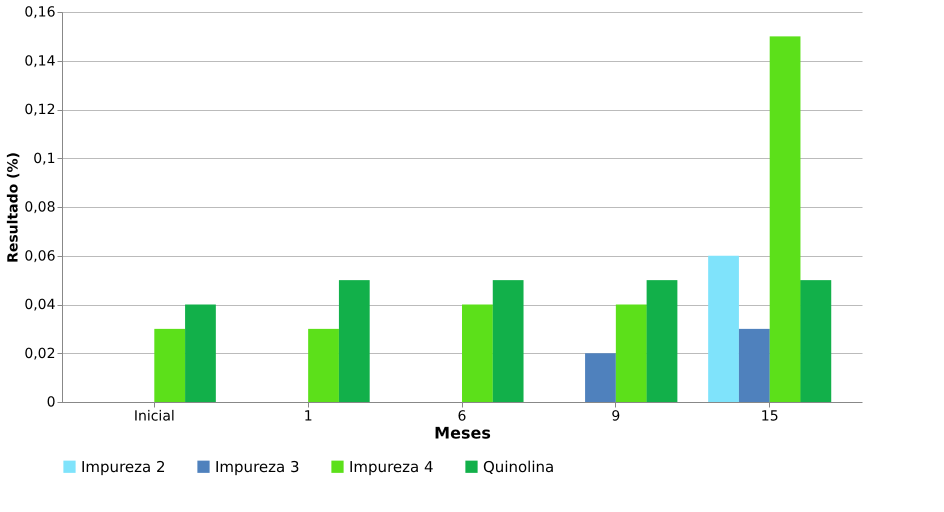  Describe the element at coordinates (462, 433) in the screenshot. I see `x-axis-title: Meses` at that location.